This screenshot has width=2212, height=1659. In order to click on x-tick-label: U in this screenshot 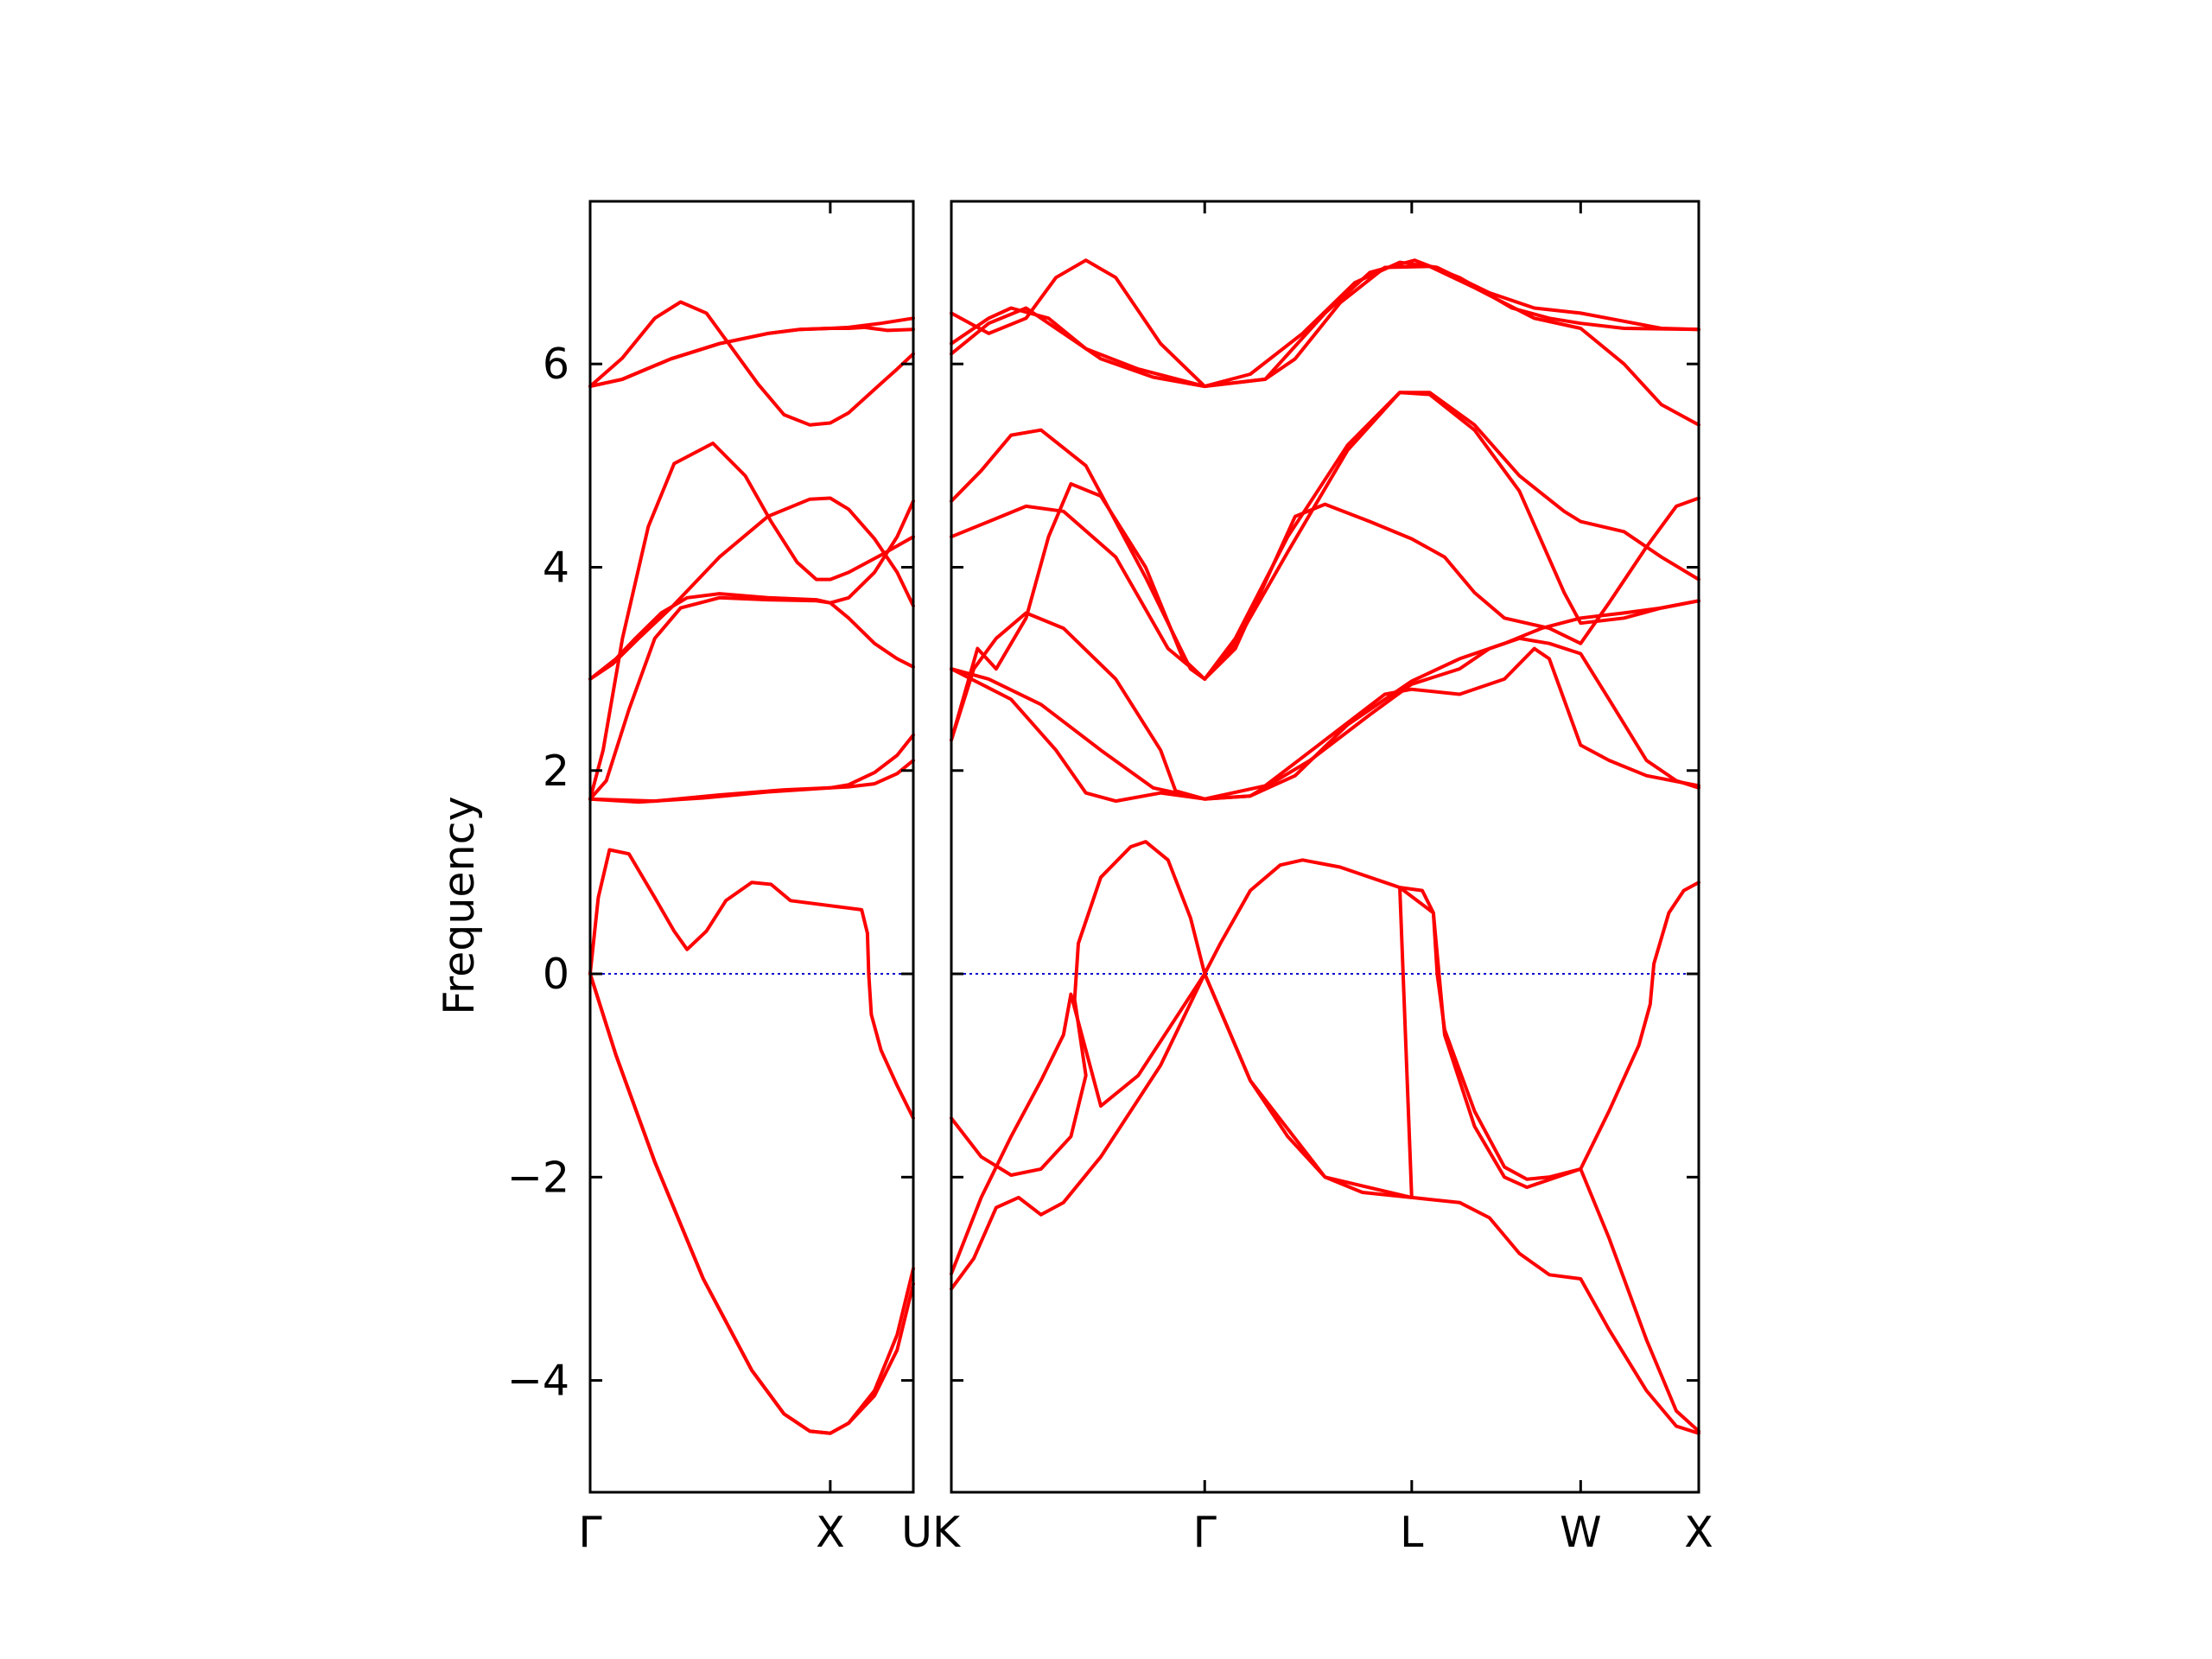, I will do `click(916, 1532)`.